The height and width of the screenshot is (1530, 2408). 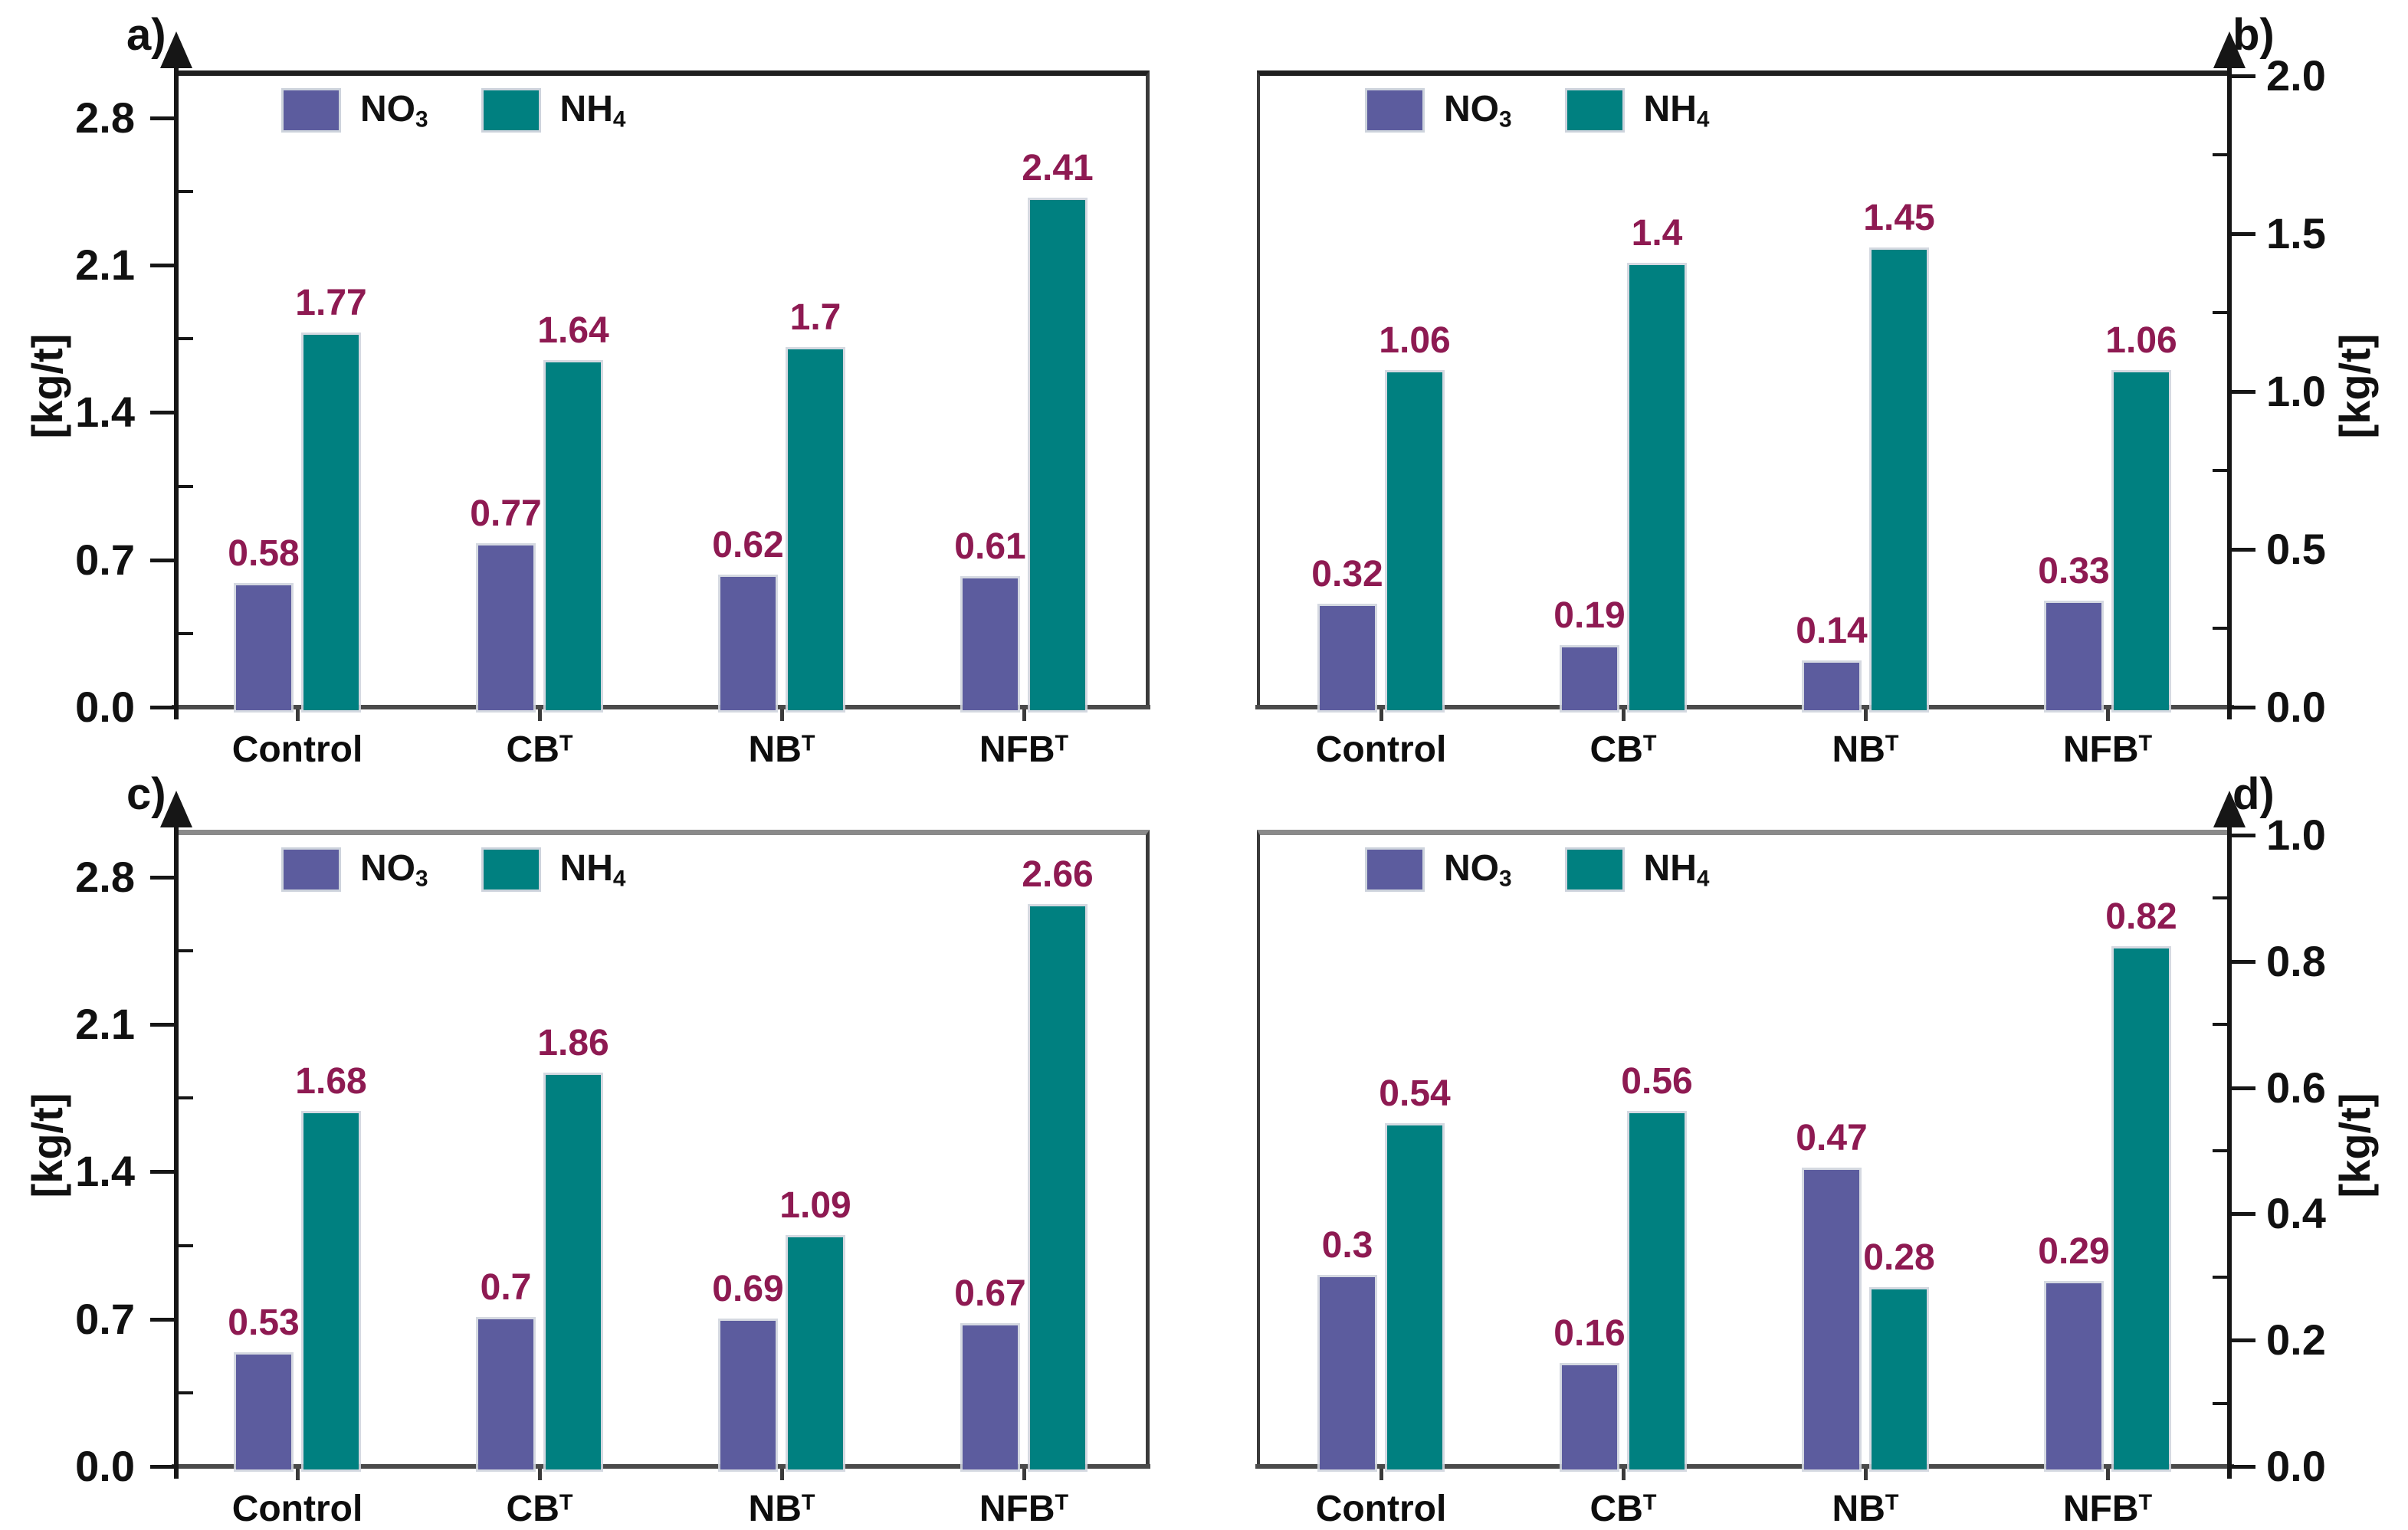 I want to click on bar-value-label: 0.32, so click(x=1347, y=574).